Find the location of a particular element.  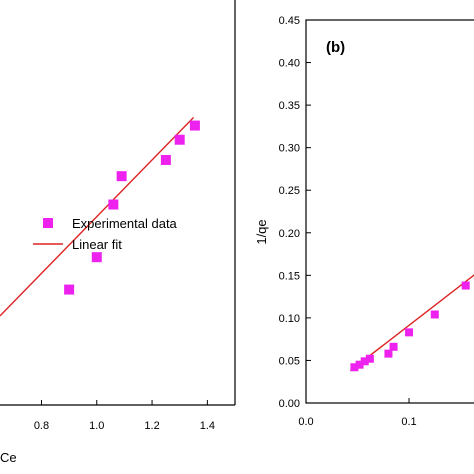

panel-b-y-tick-label: 0.15 is located at coordinates (289, 276).